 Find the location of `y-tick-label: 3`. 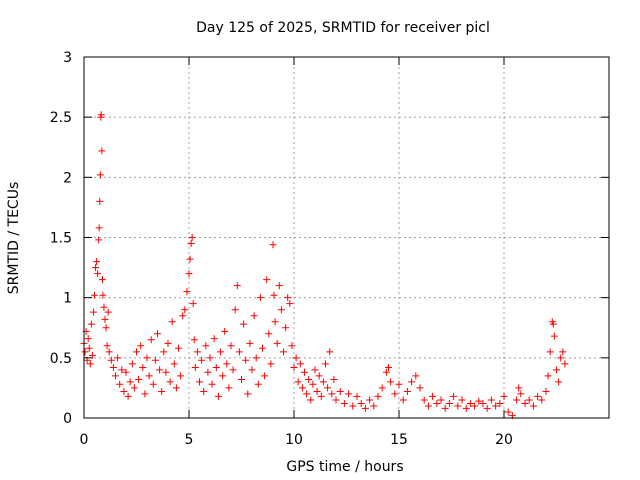

y-tick-label: 3 is located at coordinates (67, 58).